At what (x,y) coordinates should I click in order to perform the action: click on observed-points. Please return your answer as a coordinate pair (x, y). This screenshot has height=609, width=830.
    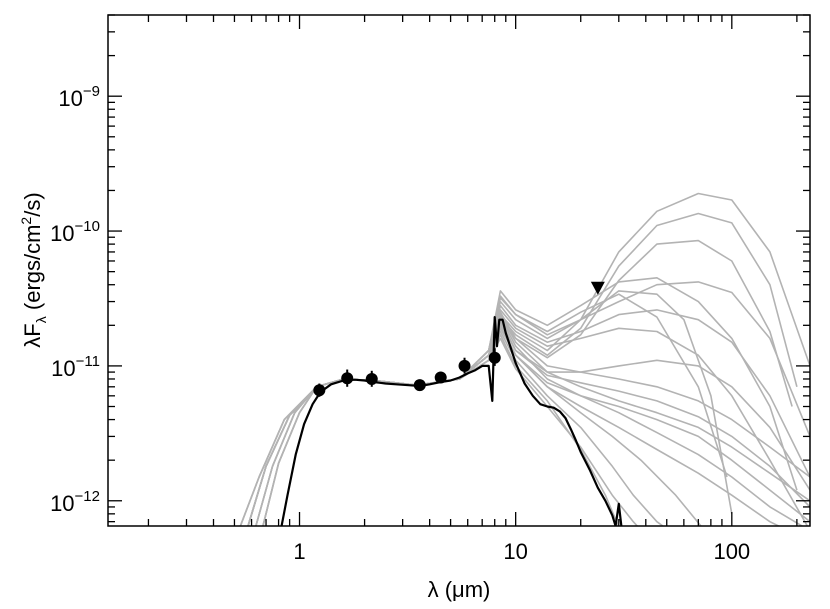
    Looking at the image, I should click on (459, 339).